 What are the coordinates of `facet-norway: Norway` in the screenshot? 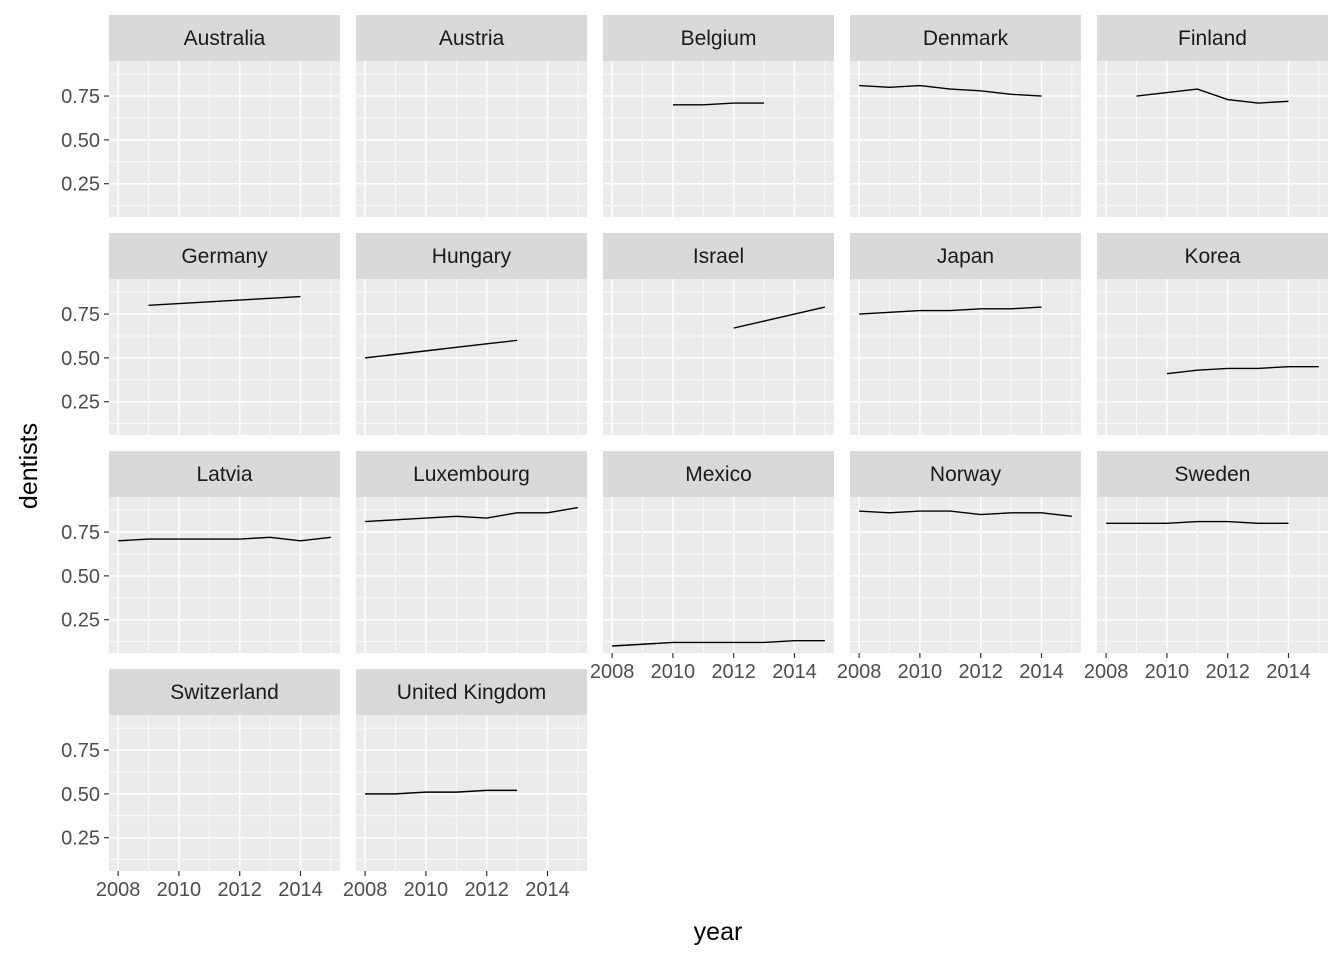 It's located at (965, 552).